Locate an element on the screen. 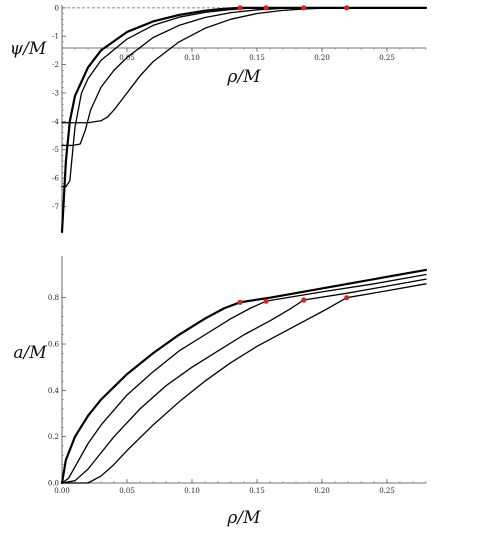 This screenshot has width=484, height=533. y-tick-label: -3 is located at coordinates (55, 93).